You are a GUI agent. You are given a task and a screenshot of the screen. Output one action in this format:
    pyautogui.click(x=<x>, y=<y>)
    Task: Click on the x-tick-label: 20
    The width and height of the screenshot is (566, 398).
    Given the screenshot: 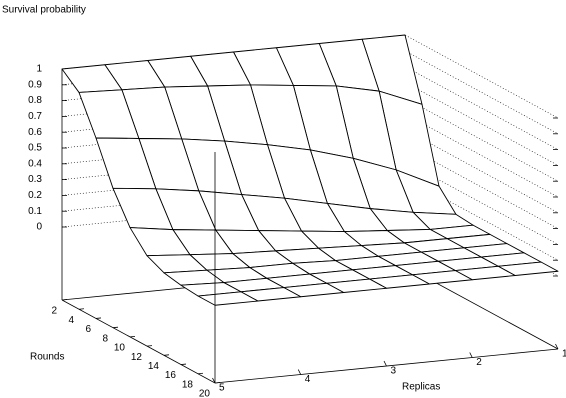 What is the action you would take?
    pyautogui.click(x=205, y=393)
    